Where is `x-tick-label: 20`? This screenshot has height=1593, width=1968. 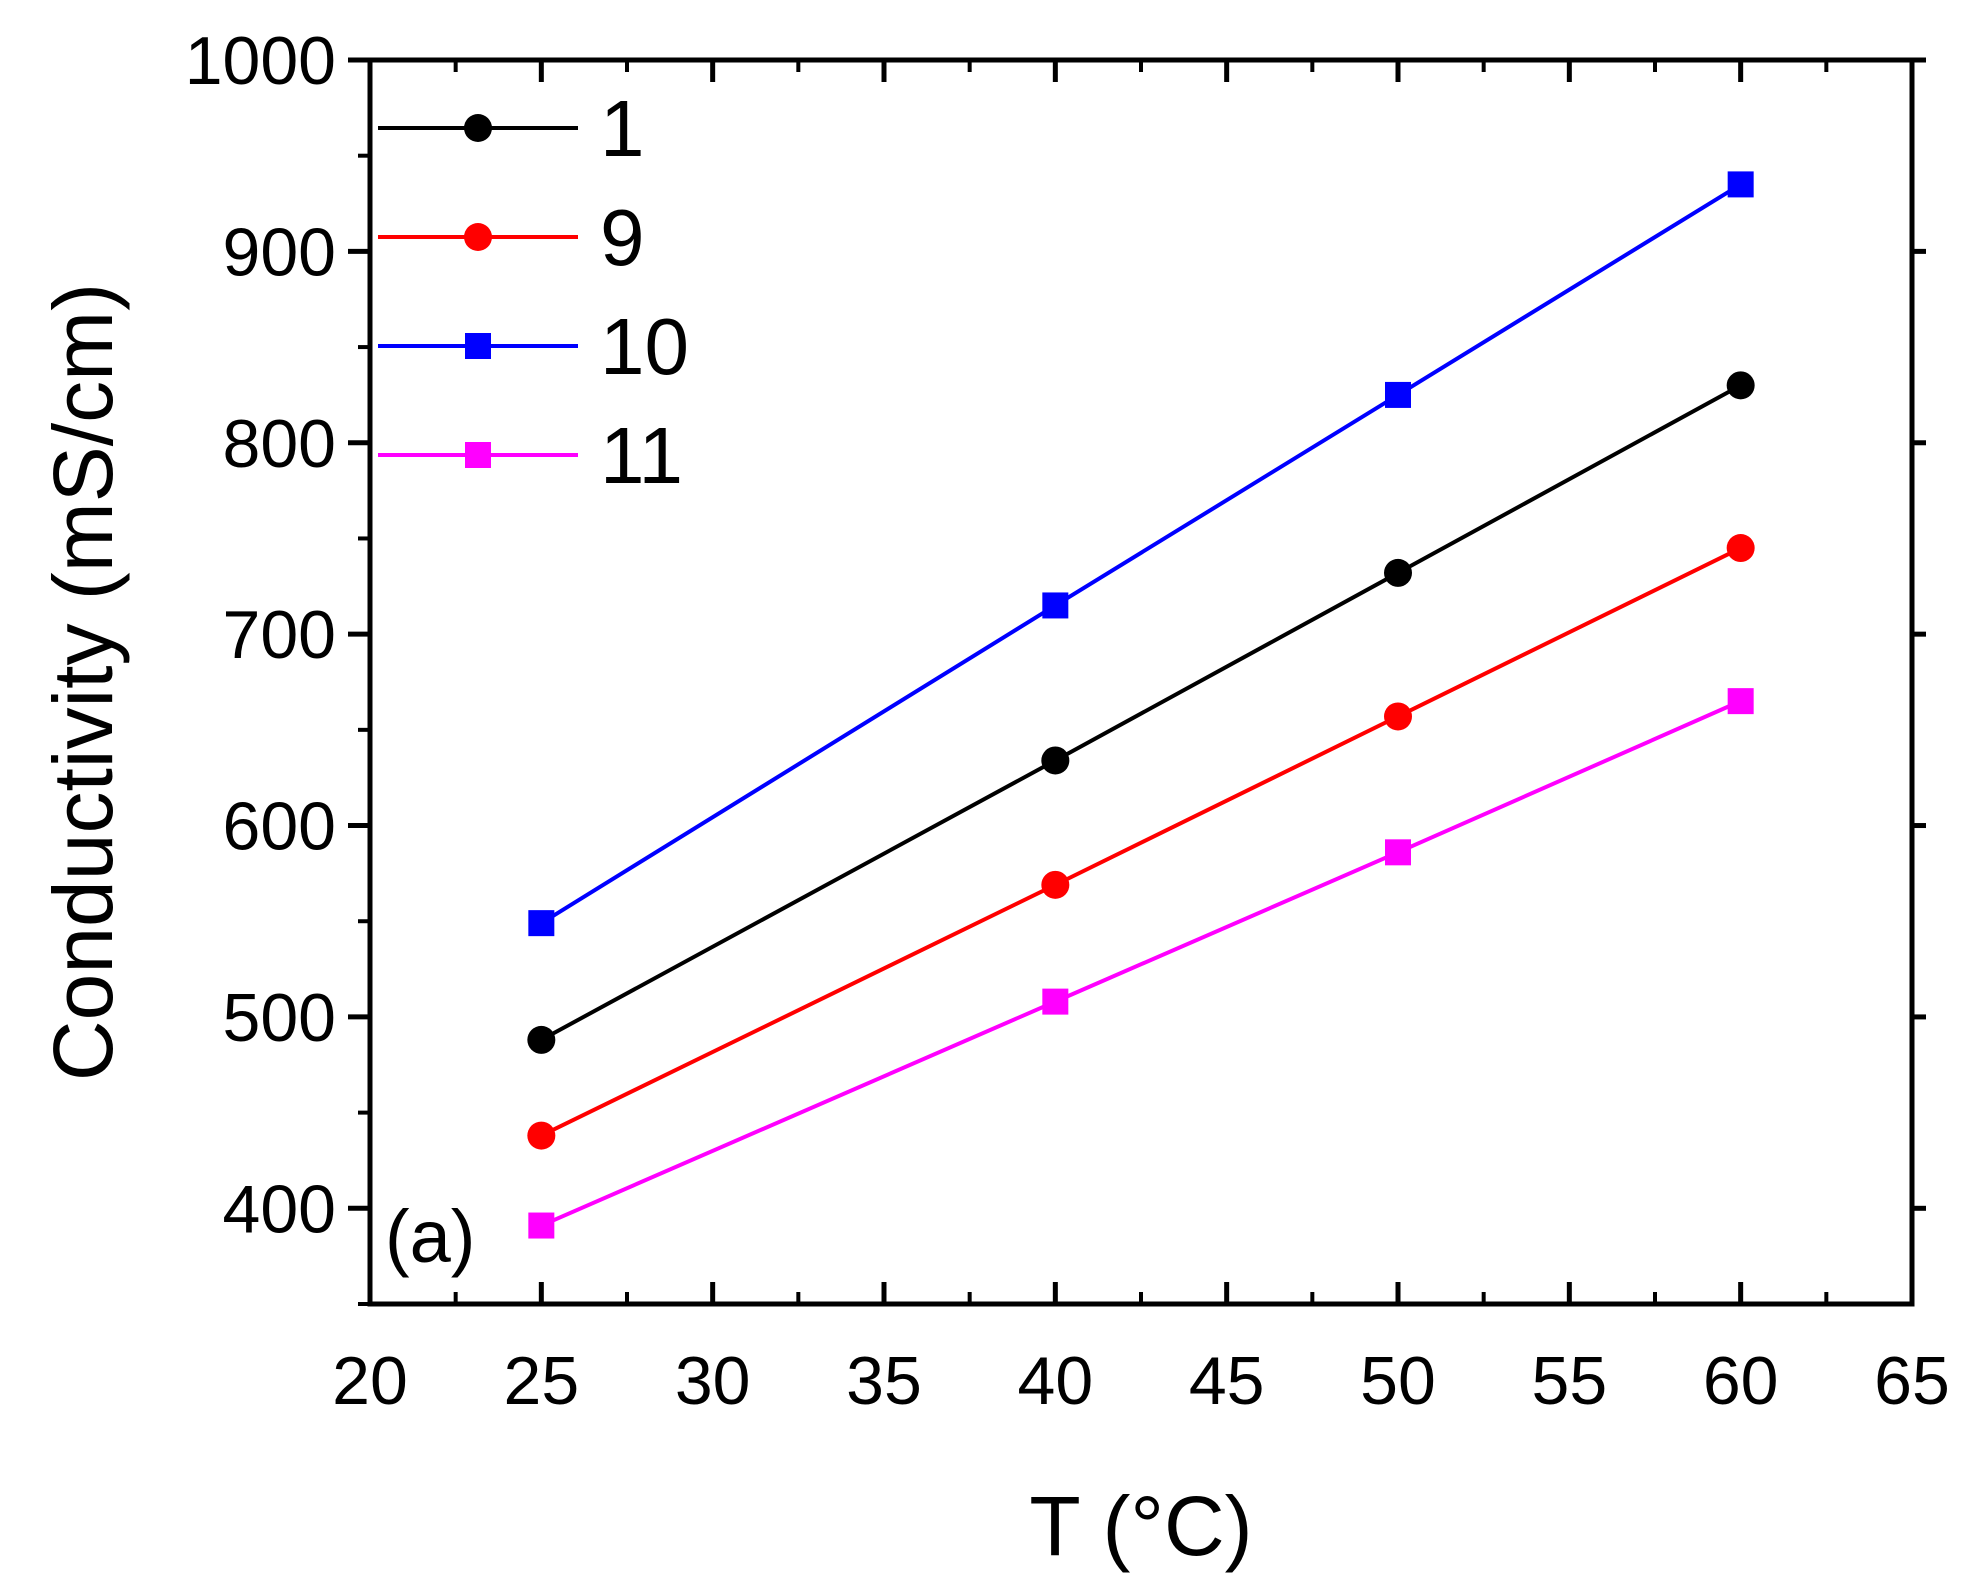 x-tick-label: 20 is located at coordinates (370, 1381).